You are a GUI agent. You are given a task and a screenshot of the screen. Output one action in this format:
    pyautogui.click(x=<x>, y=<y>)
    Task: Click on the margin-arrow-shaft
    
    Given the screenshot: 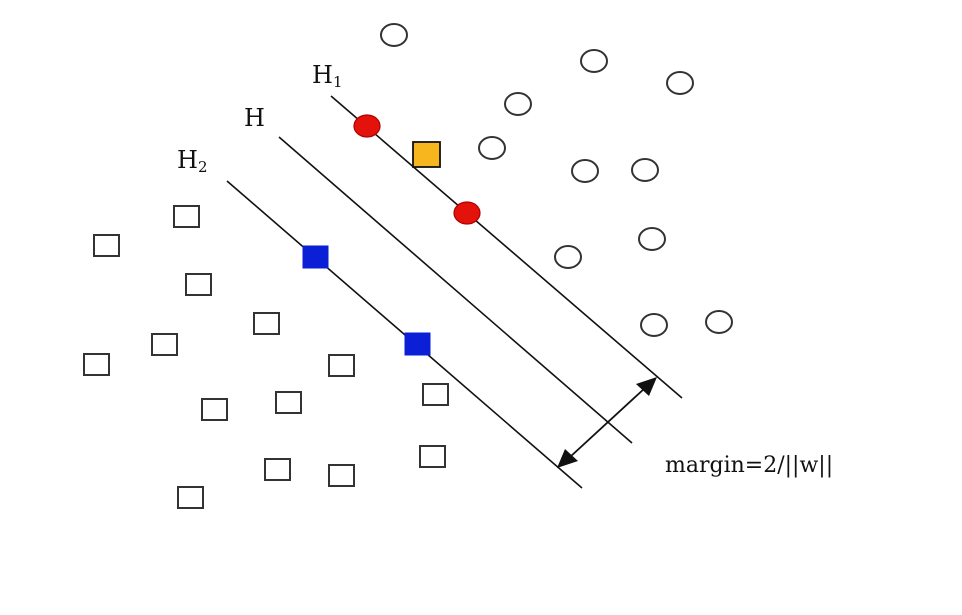 What is the action you would take?
    pyautogui.click(x=607, y=422)
    